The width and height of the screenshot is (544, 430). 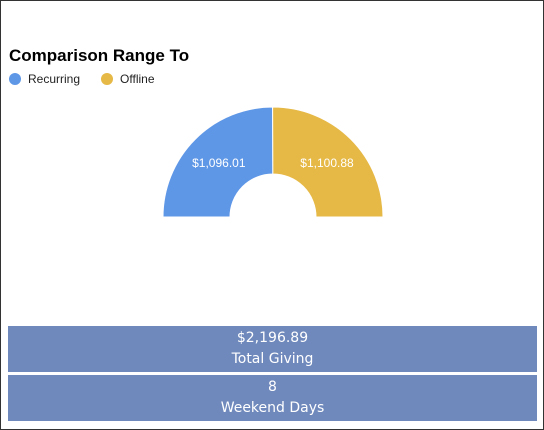 I want to click on legend-dot-recurring, so click(x=15, y=79).